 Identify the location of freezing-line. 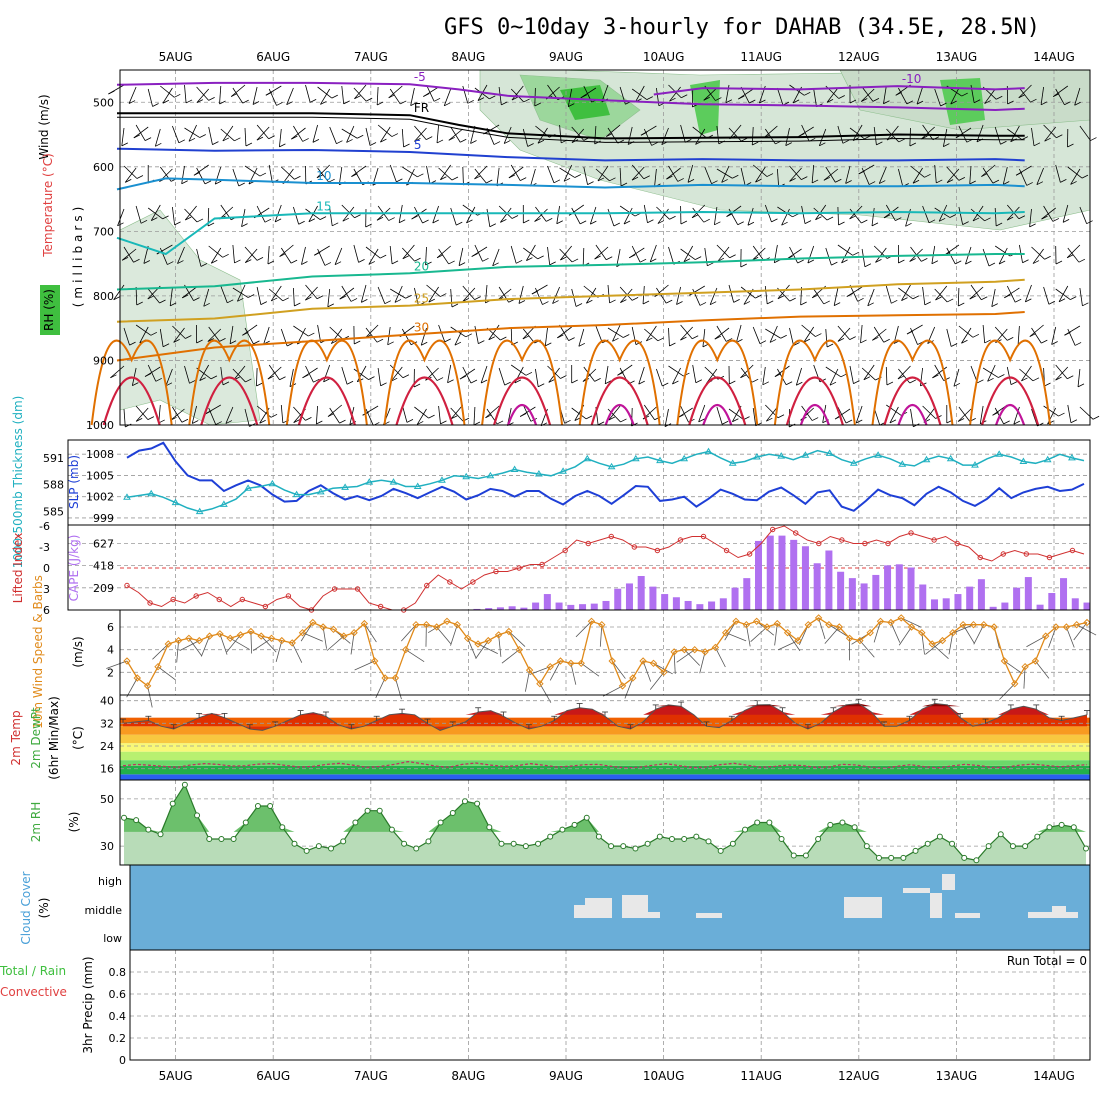
(571, 129).